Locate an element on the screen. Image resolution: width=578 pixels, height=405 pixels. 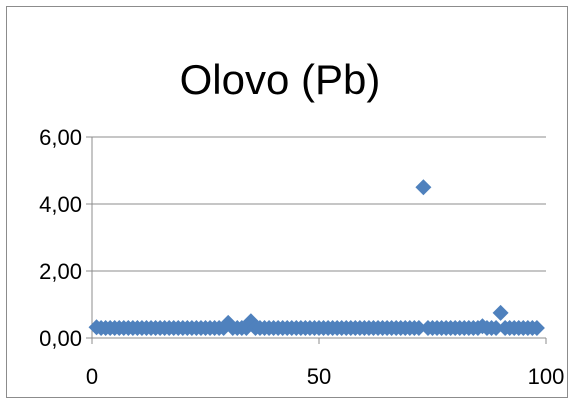
x-axis-ticks: 0 50 100 is located at coordinates (325, 363).